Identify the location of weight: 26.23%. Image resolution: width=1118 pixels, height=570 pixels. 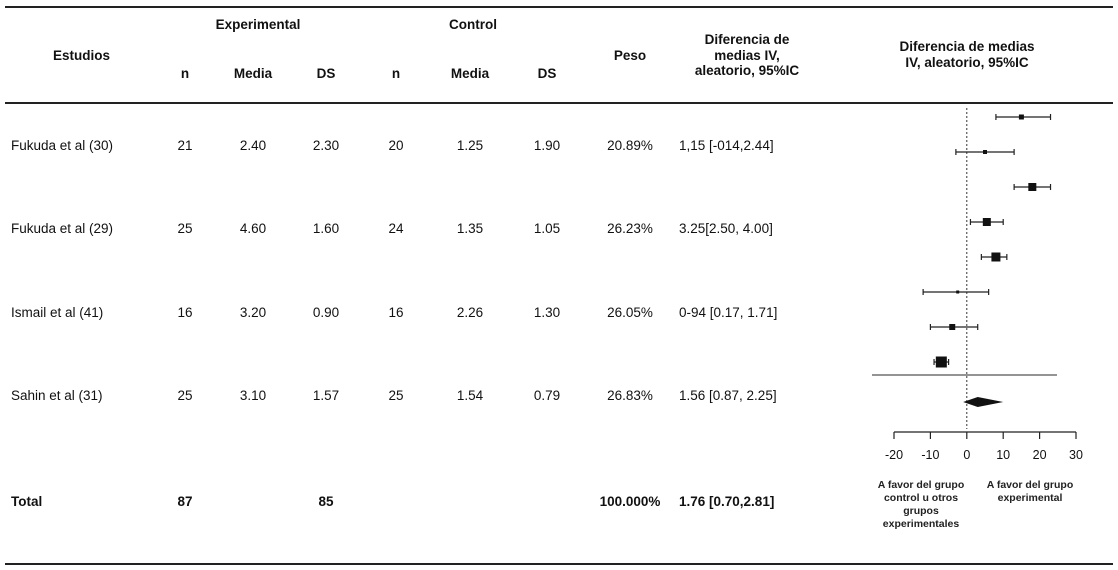
(630, 228).